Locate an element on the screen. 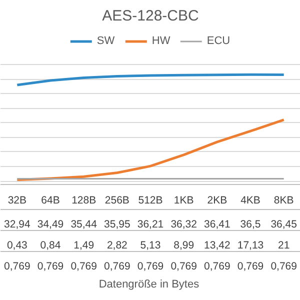  data-label: 8,99 is located at coordinates (184, 246).